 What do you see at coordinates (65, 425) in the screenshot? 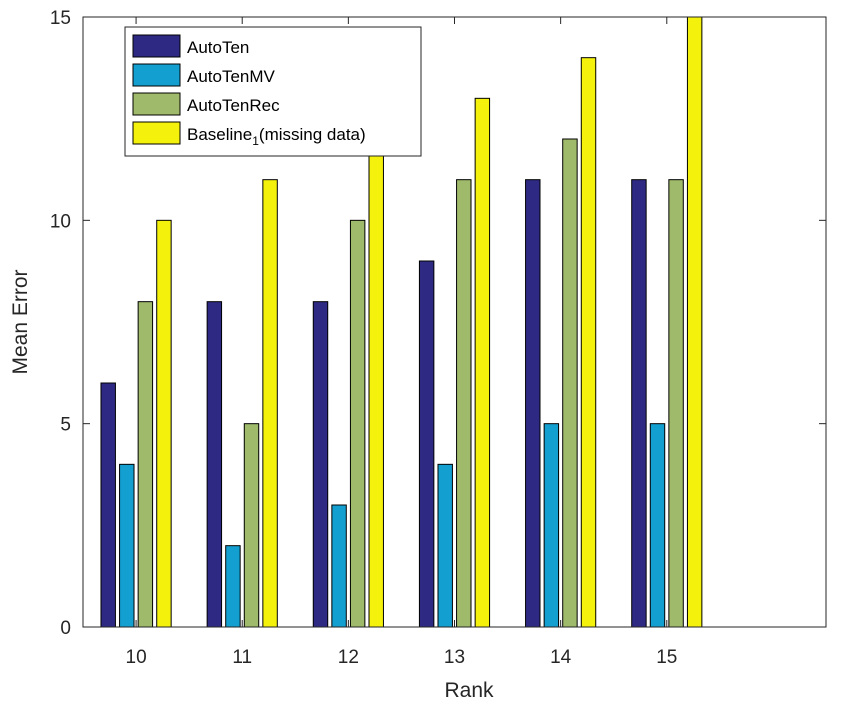
I see `y-tick-label: 5` at bounding box center [65, 425].